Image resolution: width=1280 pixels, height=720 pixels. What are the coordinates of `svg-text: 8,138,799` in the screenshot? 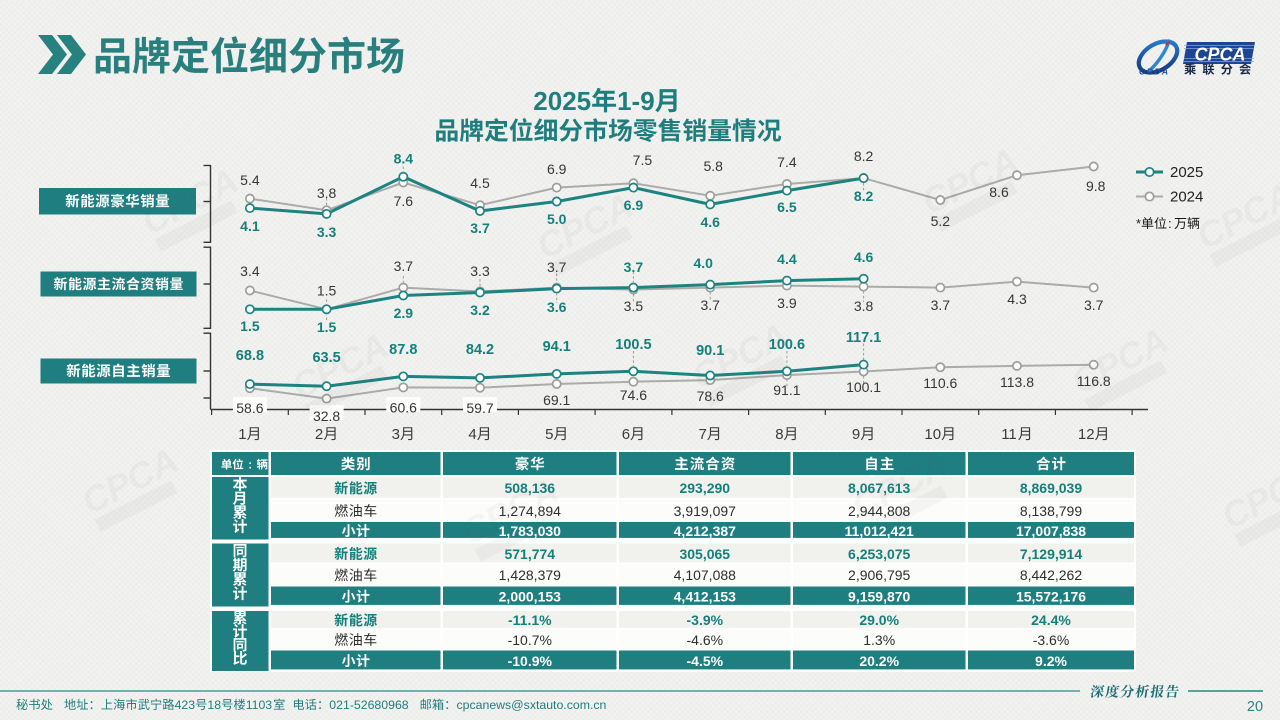 It's located at (1051, 511).